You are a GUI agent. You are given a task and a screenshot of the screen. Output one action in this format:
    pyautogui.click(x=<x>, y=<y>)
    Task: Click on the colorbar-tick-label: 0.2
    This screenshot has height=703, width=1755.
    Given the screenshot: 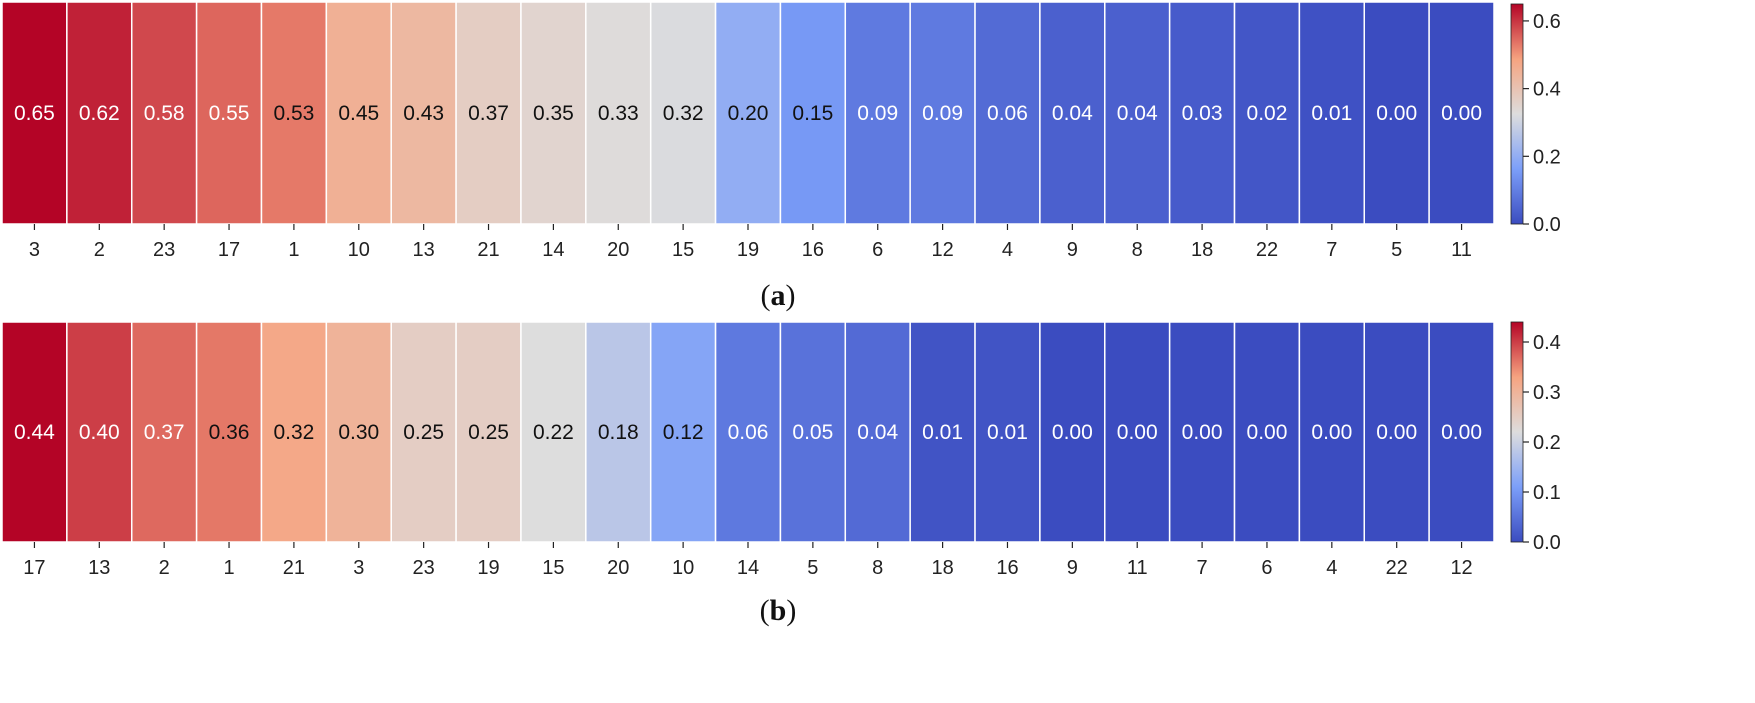 What is the action you would take?
    pyautogui.click(x=1547, y=157)
    